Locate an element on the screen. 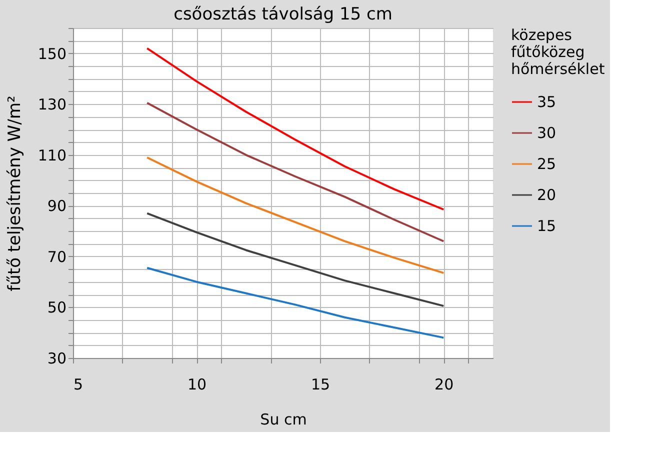  x-tick-label: 5 is located at coordinates (79, 385).